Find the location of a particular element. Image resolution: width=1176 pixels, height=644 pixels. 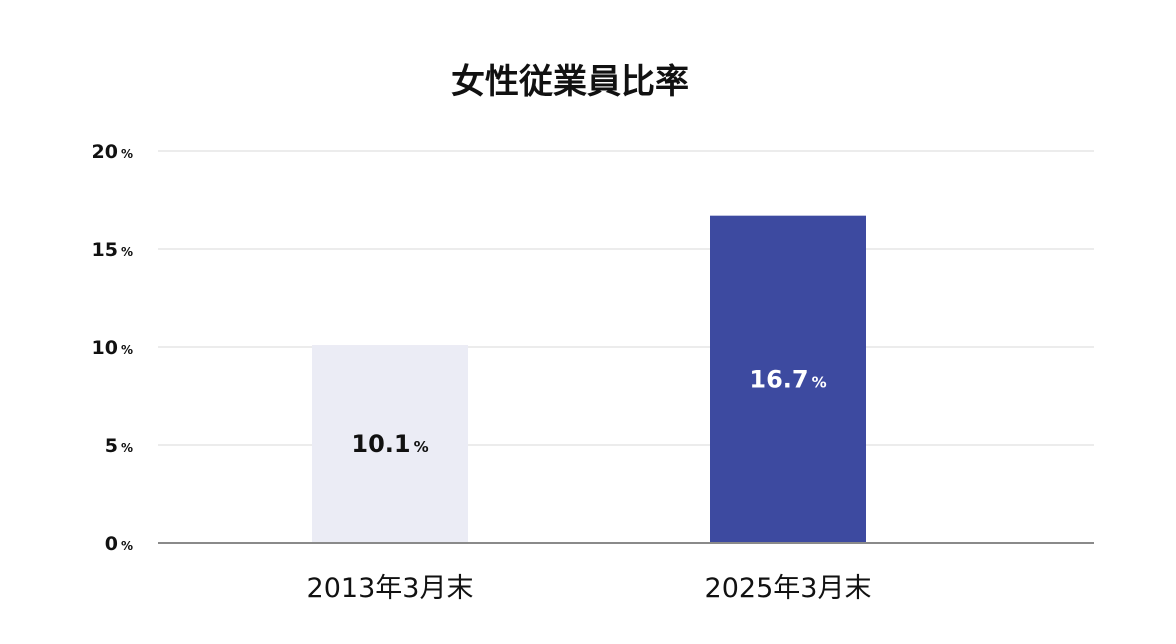

bar-value-label: 16.7% is located at coordinates (787, 379).